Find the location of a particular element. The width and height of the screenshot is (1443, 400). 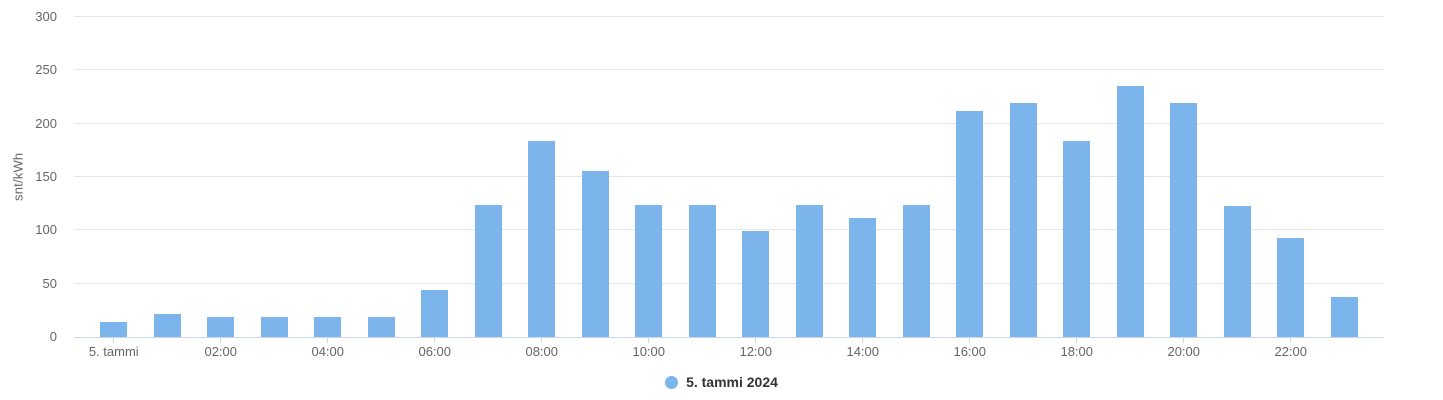

x-axis-label-08:00: 08:00 is located at coordinates (542, 351).